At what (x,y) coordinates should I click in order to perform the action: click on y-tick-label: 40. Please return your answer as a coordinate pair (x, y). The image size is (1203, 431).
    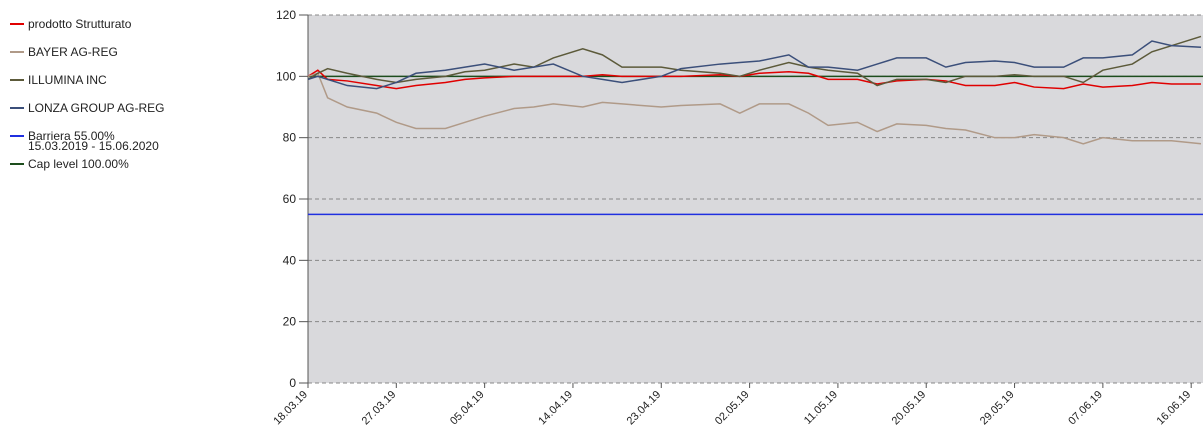
    Looking at the image, I should click on (290, 260).